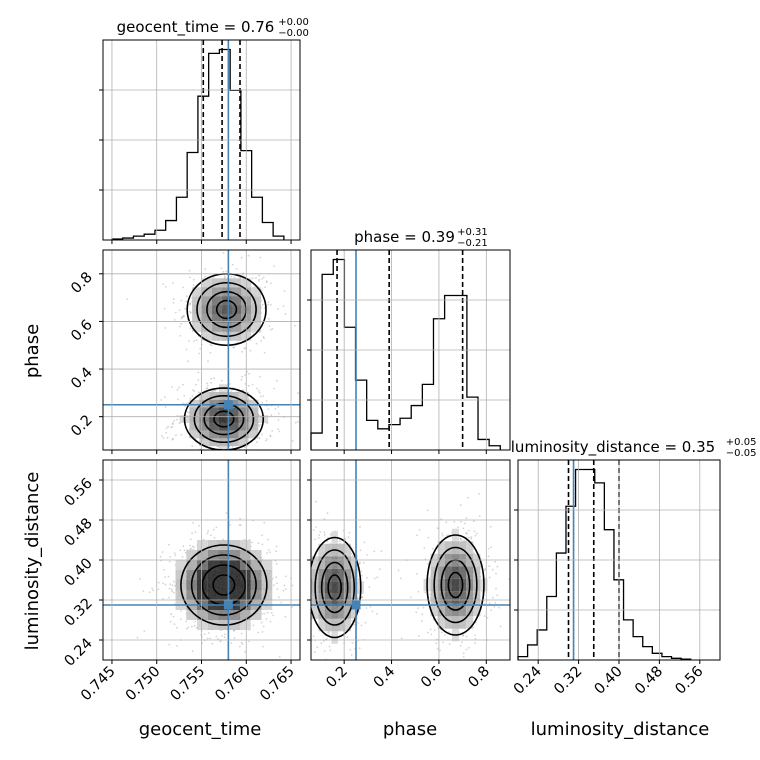  Describe the element at coordinates (201, 140) in the screenshot. I see `histogram-frame` at that location.